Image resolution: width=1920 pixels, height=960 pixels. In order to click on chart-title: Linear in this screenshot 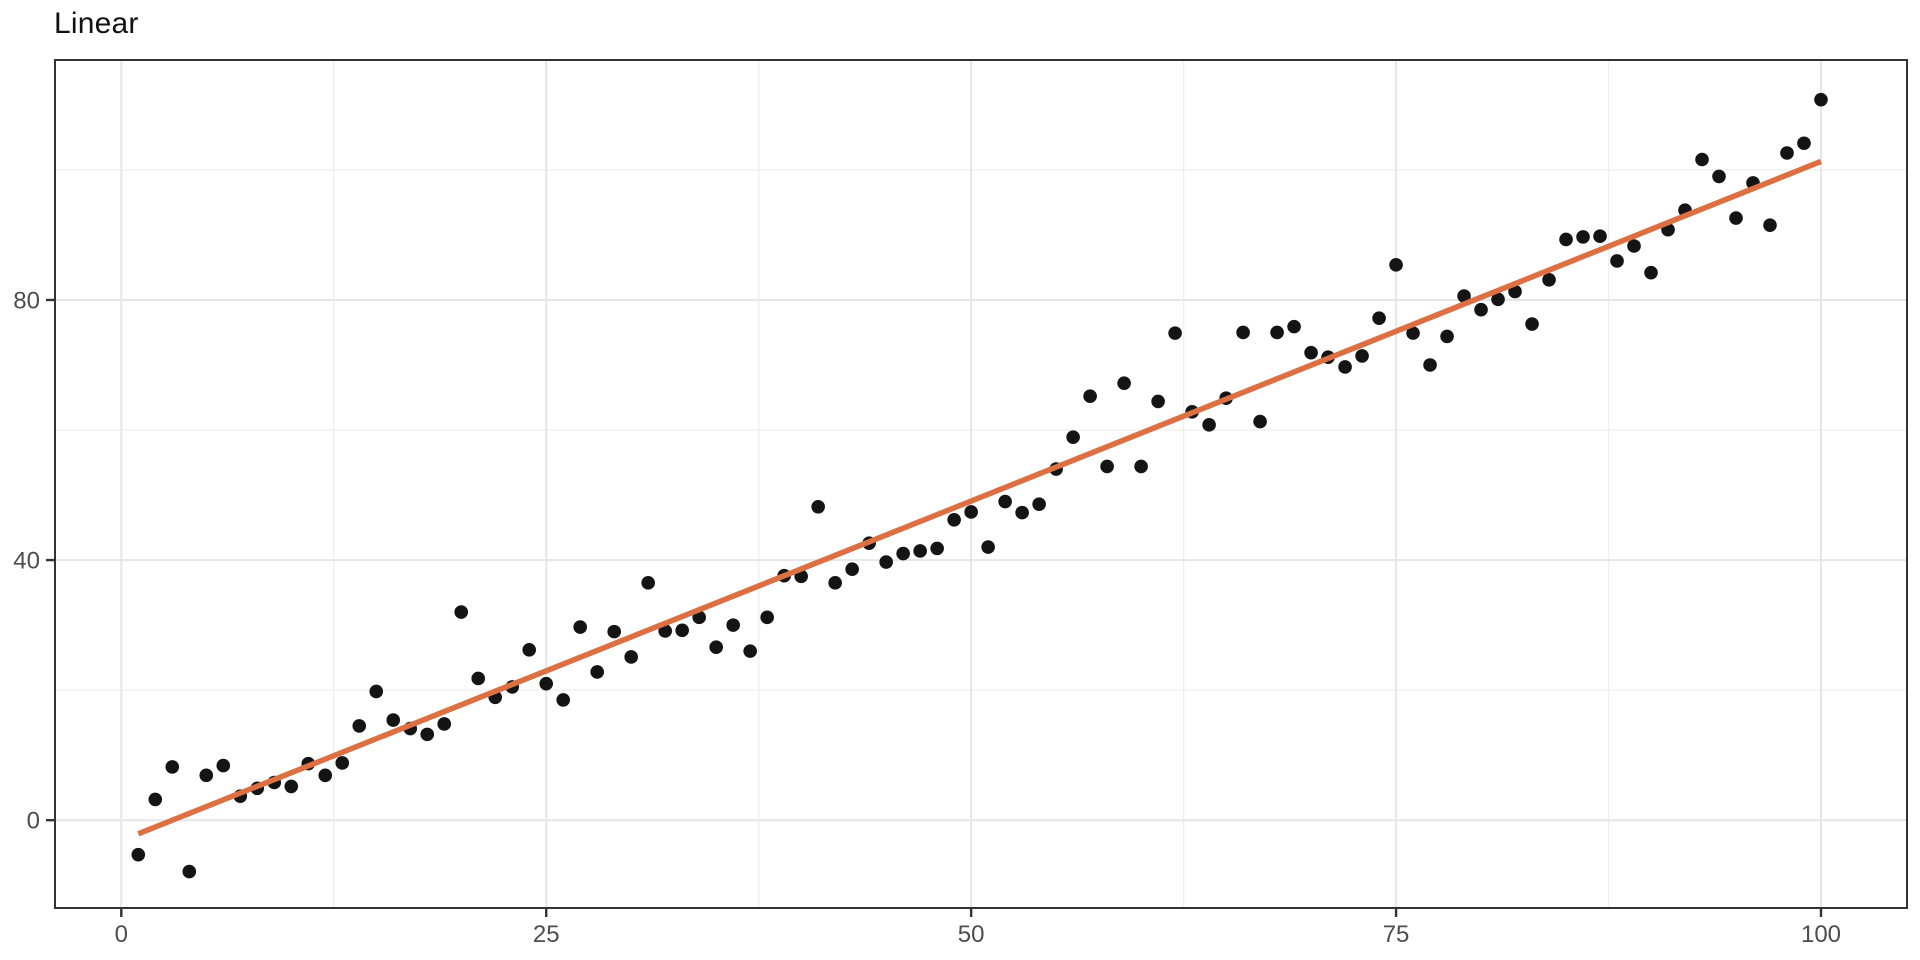, I will do `click(96, 23)`.